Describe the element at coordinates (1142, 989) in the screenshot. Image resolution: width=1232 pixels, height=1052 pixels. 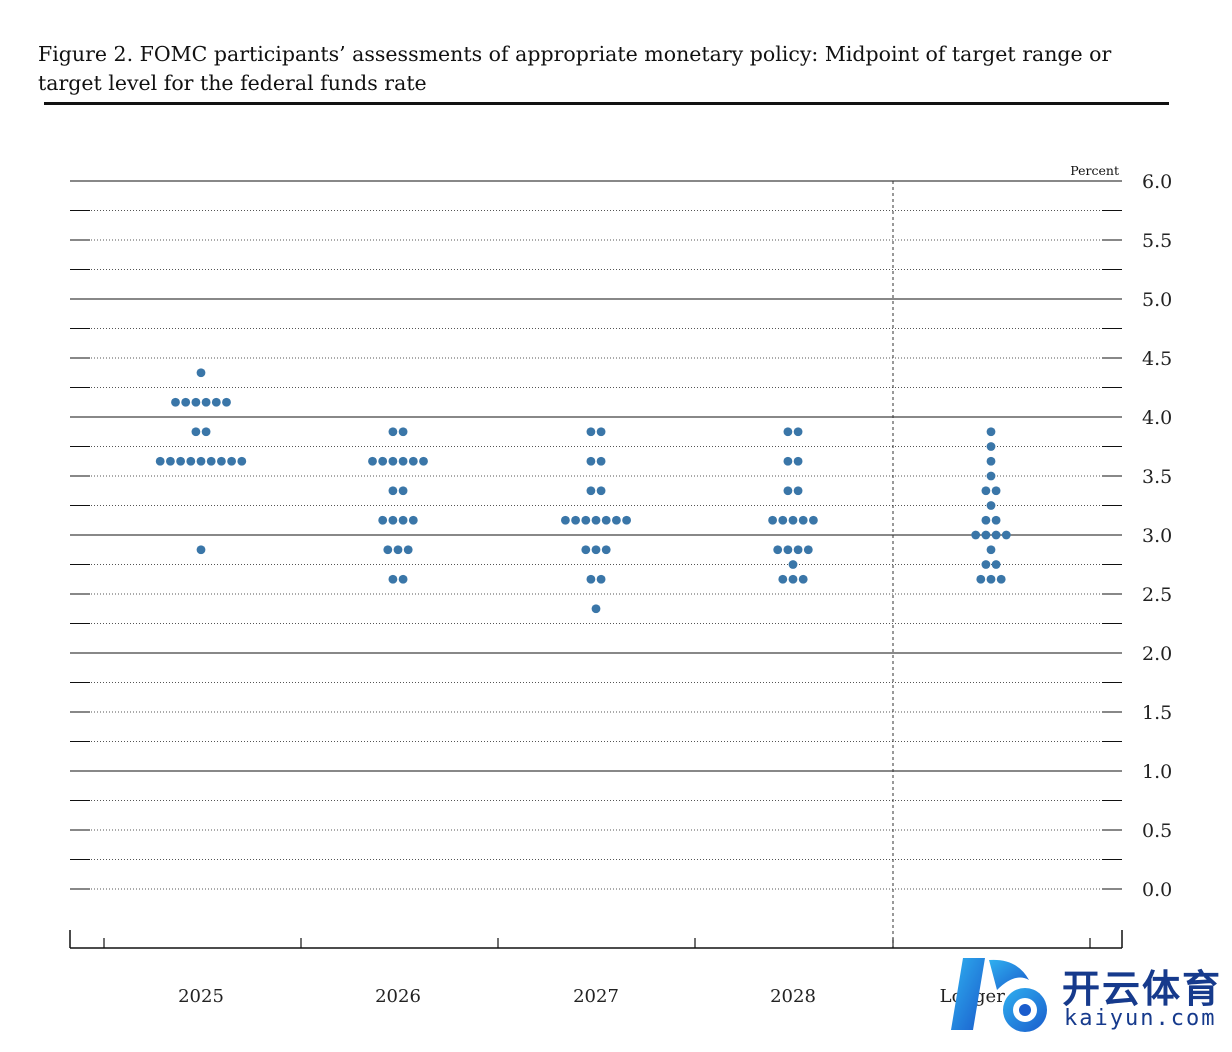
I see `watermark-text-cn: 开云体育` at that location.